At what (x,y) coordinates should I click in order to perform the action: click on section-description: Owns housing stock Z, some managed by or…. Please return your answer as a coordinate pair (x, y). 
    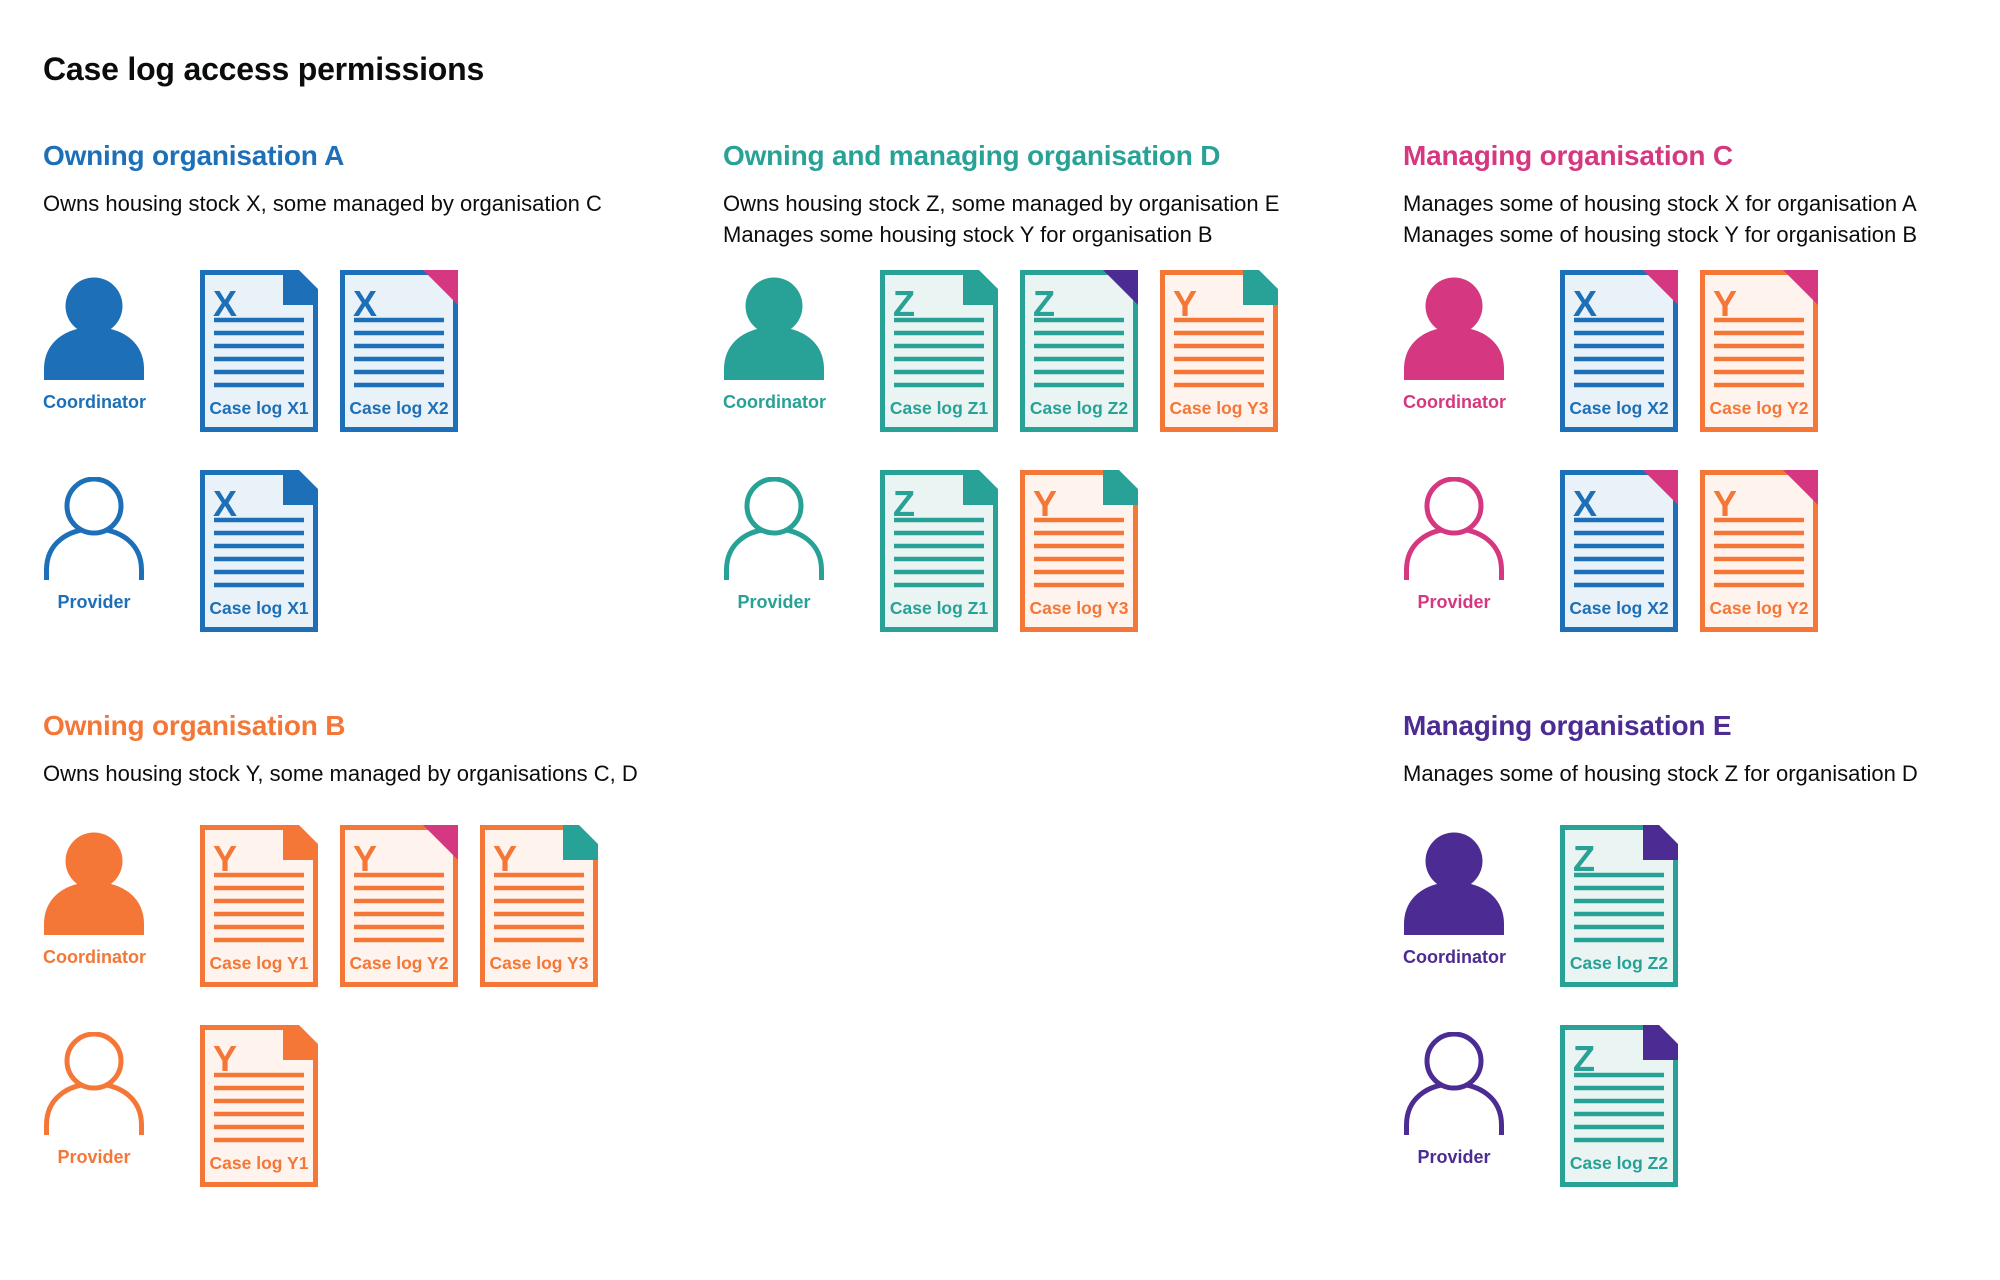
    Looking at the image, I should click on (1055, 219).